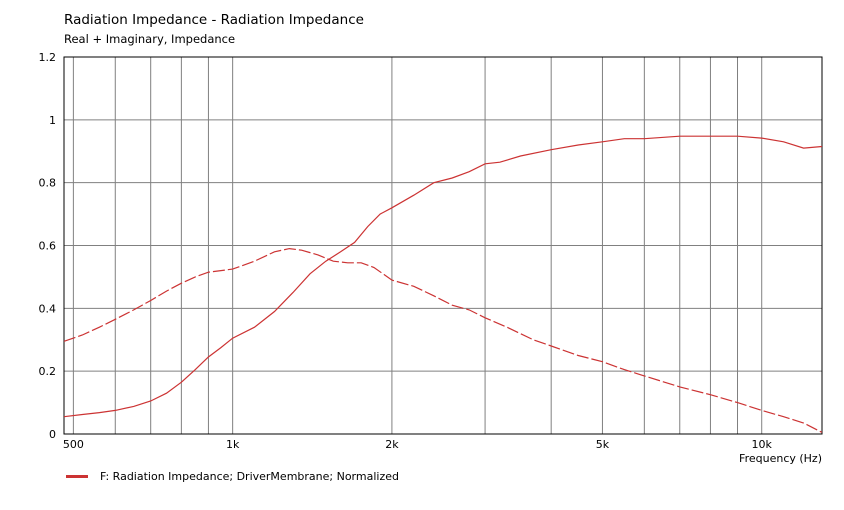 The height and width of the screenshot is (510, 844). Describe the element at coordinates (77, 476) in the screenshot. I see `legend-swatch` at that location.